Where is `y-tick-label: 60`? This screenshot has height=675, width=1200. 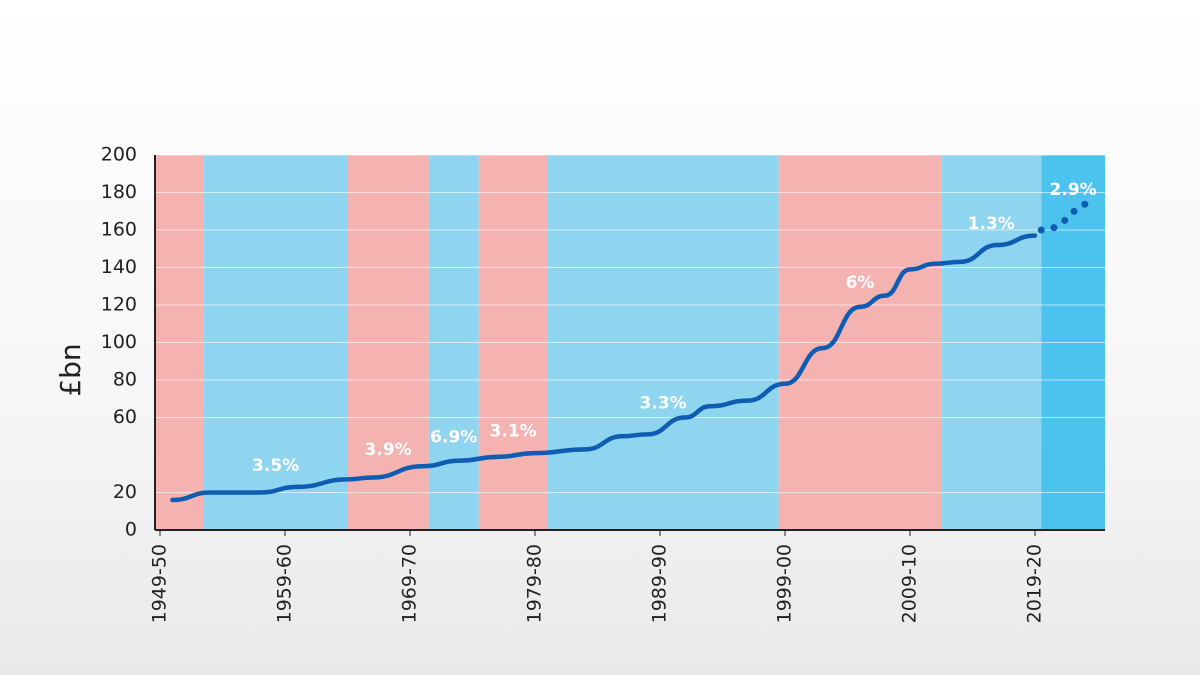
y-tick-label: 60 is located at coordinates (125, 417).